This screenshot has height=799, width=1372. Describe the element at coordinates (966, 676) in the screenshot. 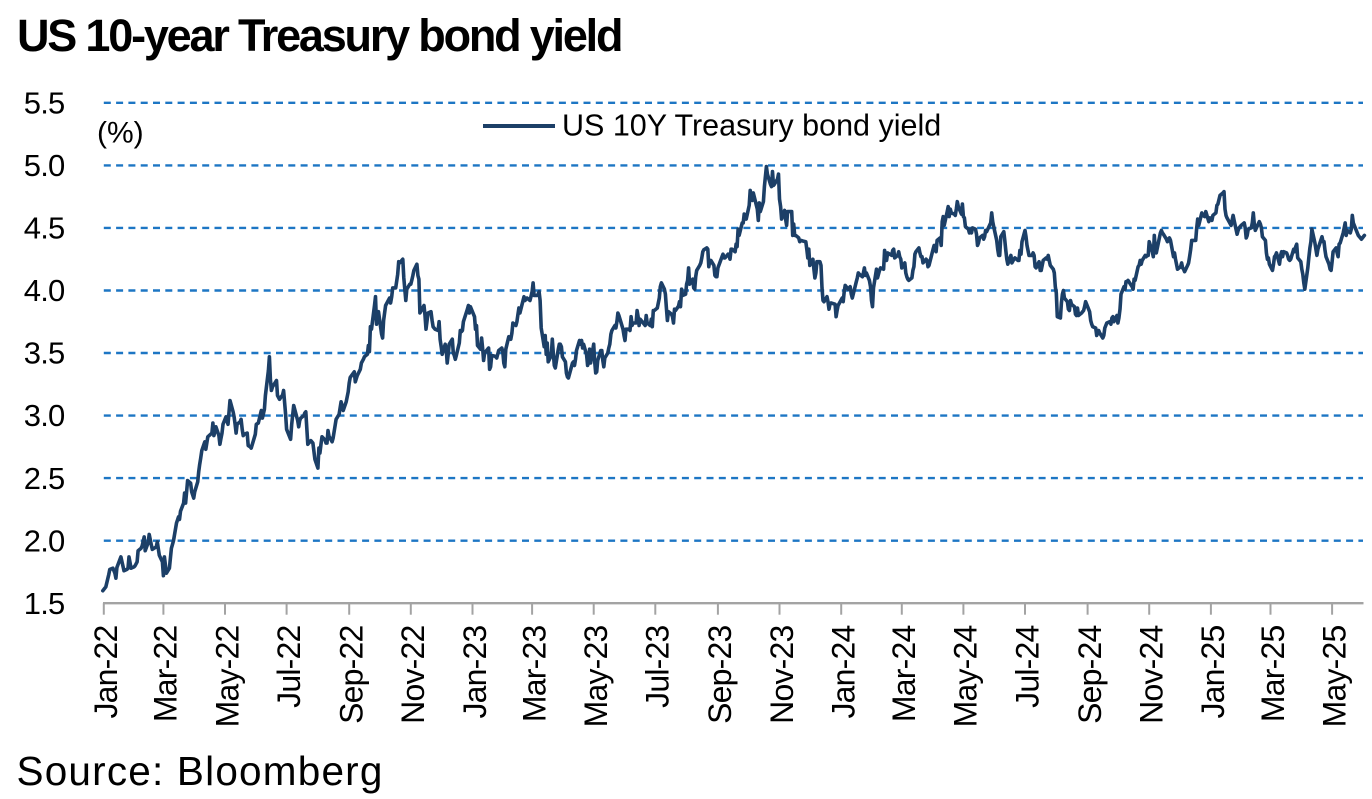

I see `svg-text: May-24` at that location.